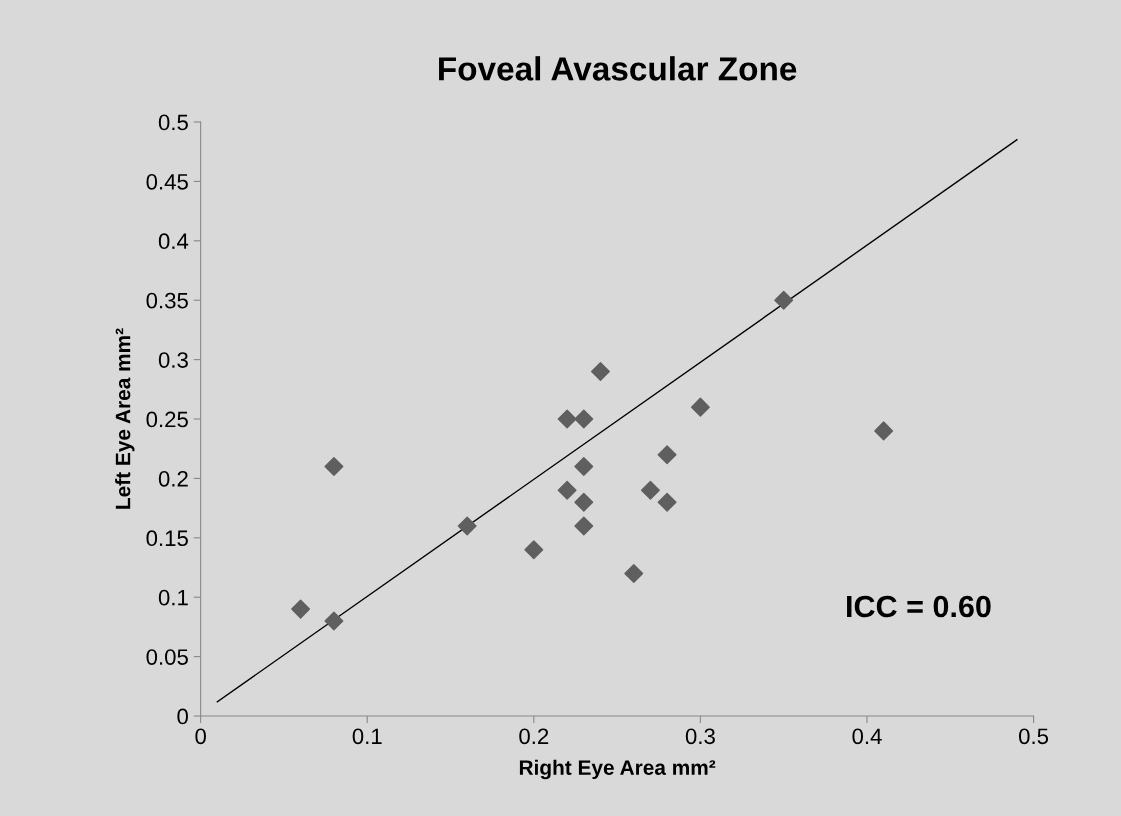 This screenshot has height=816, width=1121. I want to click on y-tick-label: 0.05, so click(167, 657).